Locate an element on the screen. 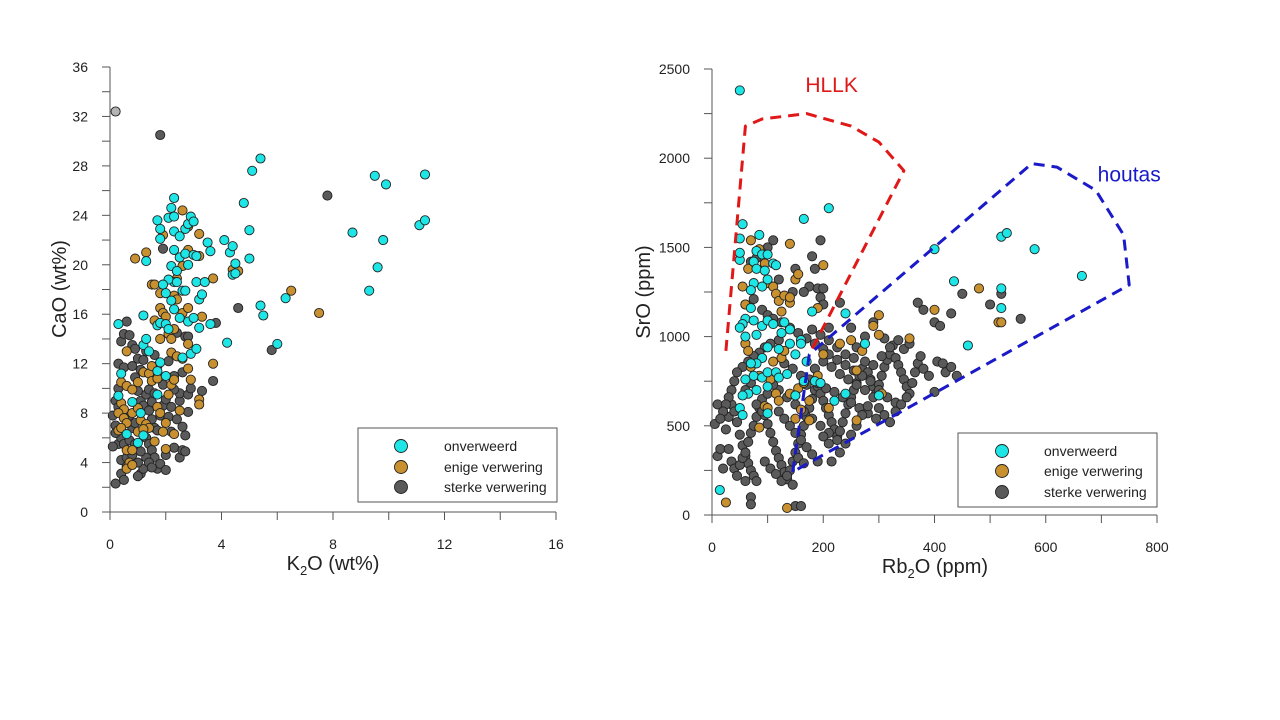  y-tick-label: 8 is located at coordinates (84, 413).